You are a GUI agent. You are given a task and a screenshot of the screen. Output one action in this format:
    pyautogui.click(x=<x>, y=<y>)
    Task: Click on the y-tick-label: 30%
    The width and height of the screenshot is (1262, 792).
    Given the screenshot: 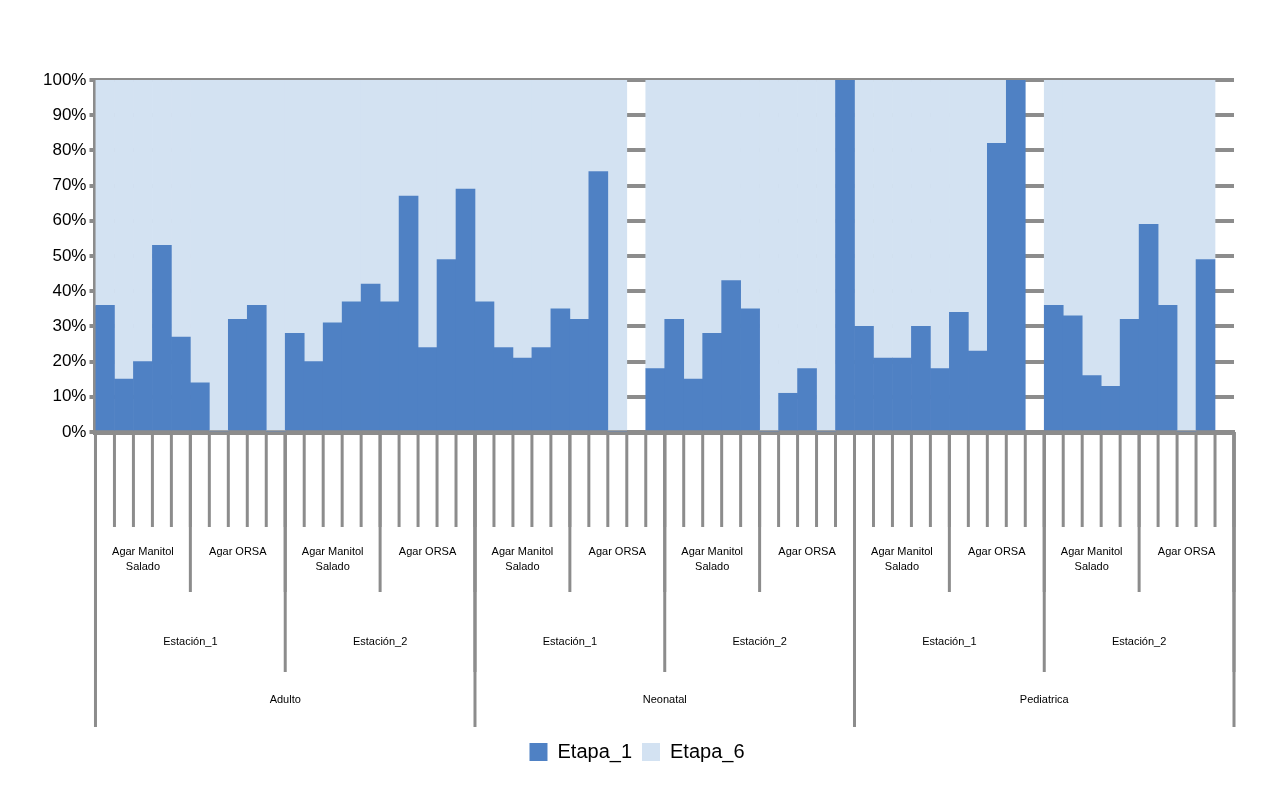 What is the action you would take?
    pyautogui.click(x=69, y=326)
    